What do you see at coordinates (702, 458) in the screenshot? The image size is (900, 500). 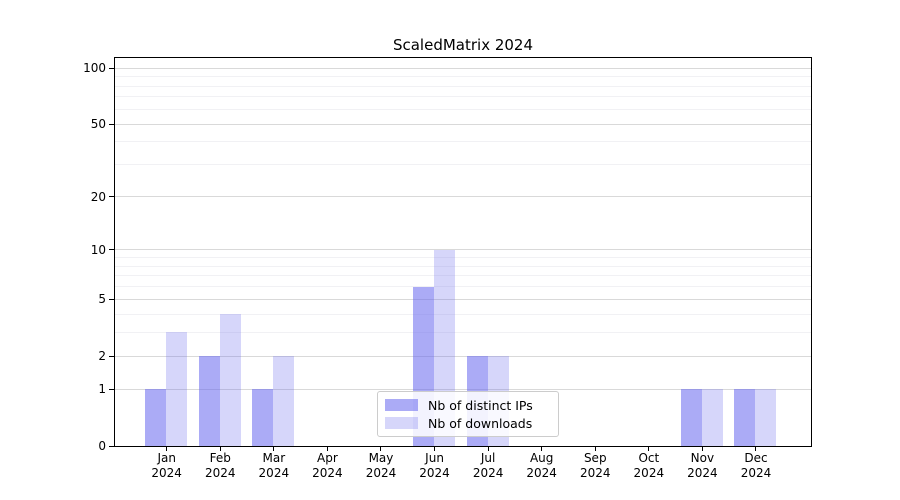 I see `x-tick-month: Nov` at bounding box center [702, 458].